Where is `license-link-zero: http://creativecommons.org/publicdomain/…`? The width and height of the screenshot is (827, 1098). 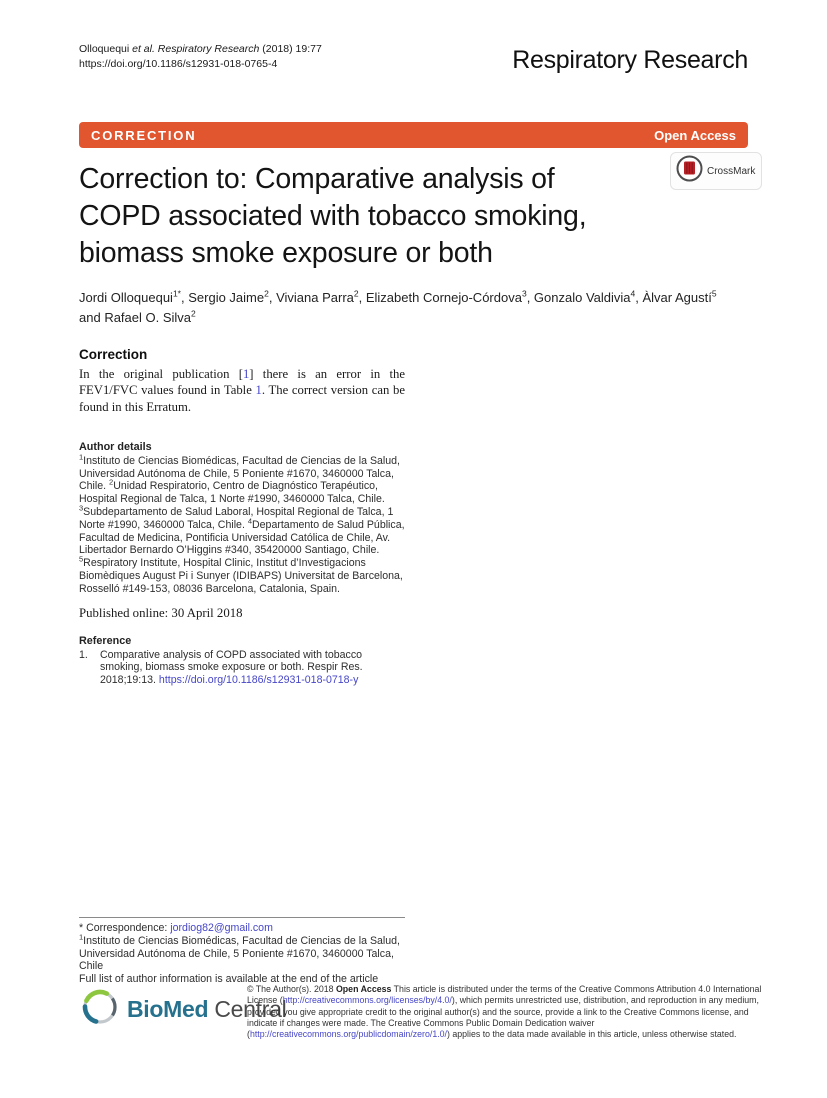
license-link-zero: http://creativecommons.org/publicdomain/… is located at coordinates (348, 1034).